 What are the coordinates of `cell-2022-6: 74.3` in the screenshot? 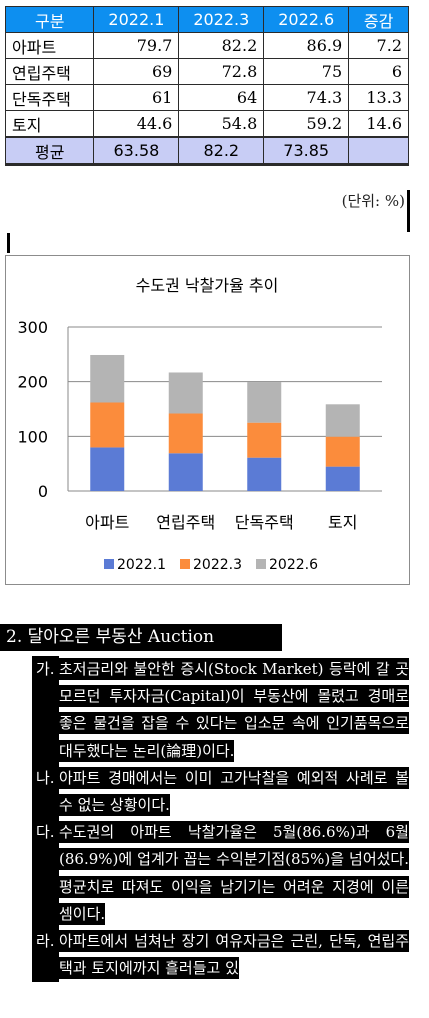 It's located at (306, 97).